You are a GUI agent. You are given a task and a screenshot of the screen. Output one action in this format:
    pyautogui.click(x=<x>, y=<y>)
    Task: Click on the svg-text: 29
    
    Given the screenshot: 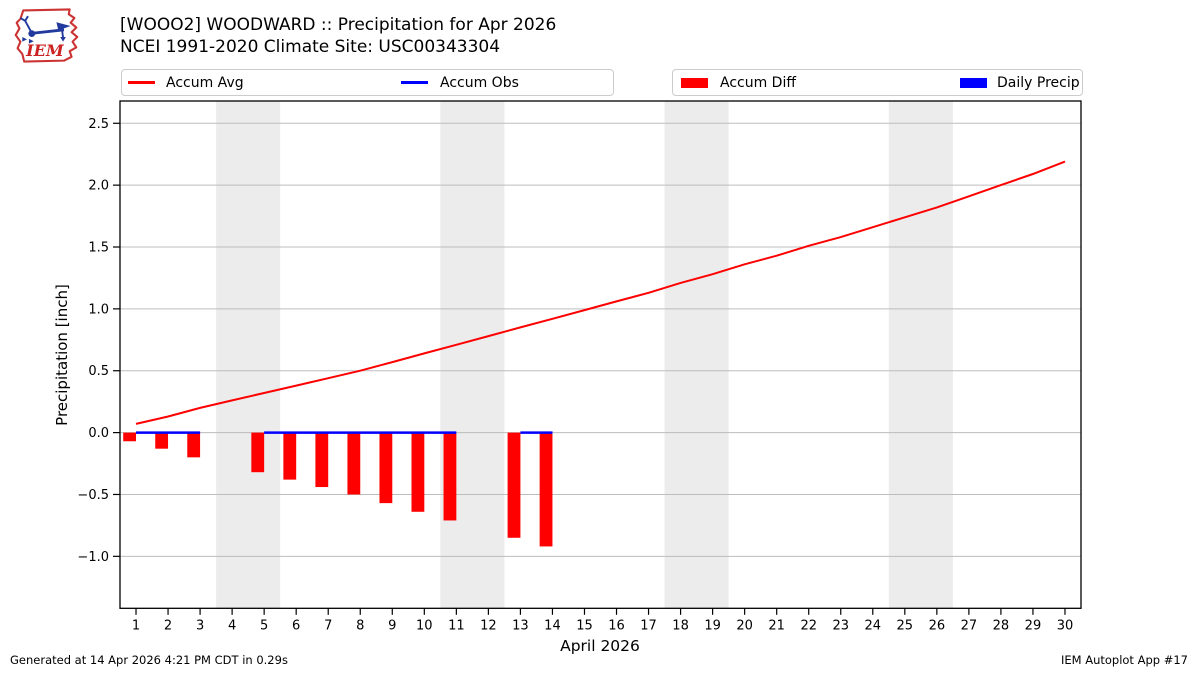 What is the action you would take?
    pyautogui.click(x=1033, y=625)
    